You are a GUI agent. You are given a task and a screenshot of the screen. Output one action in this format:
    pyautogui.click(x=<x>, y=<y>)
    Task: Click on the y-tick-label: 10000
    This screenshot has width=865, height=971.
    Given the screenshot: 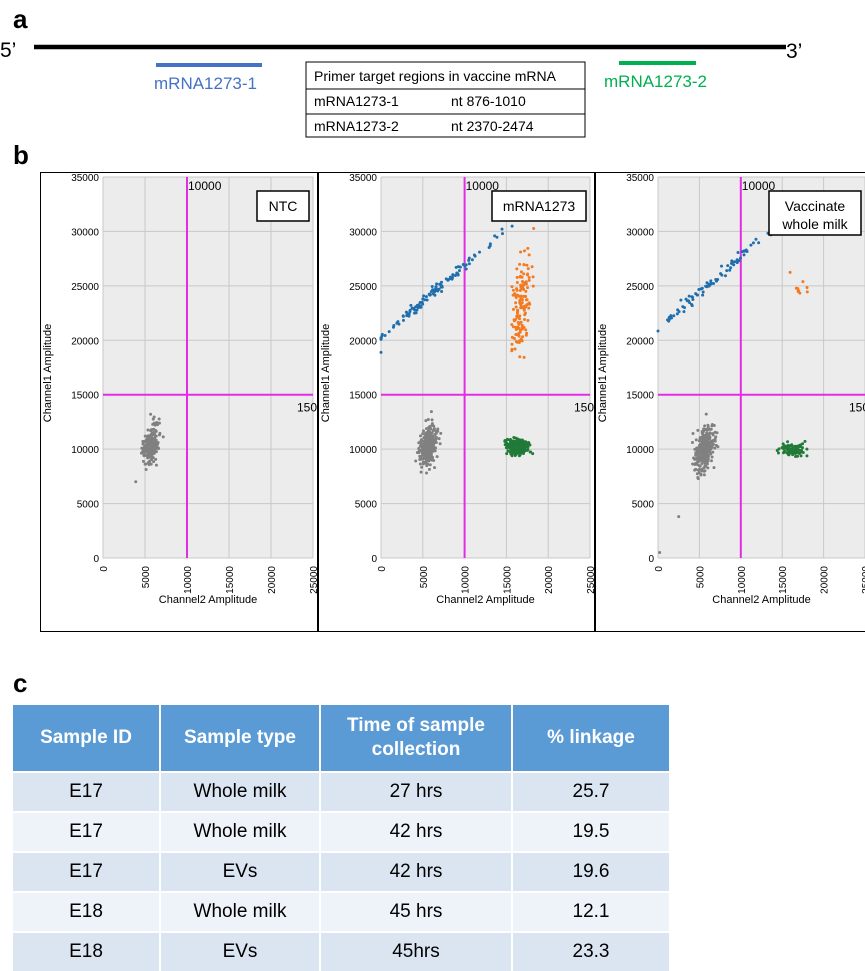 What is the action you would take?
    pyautogui.click(x=85, y=450)
    